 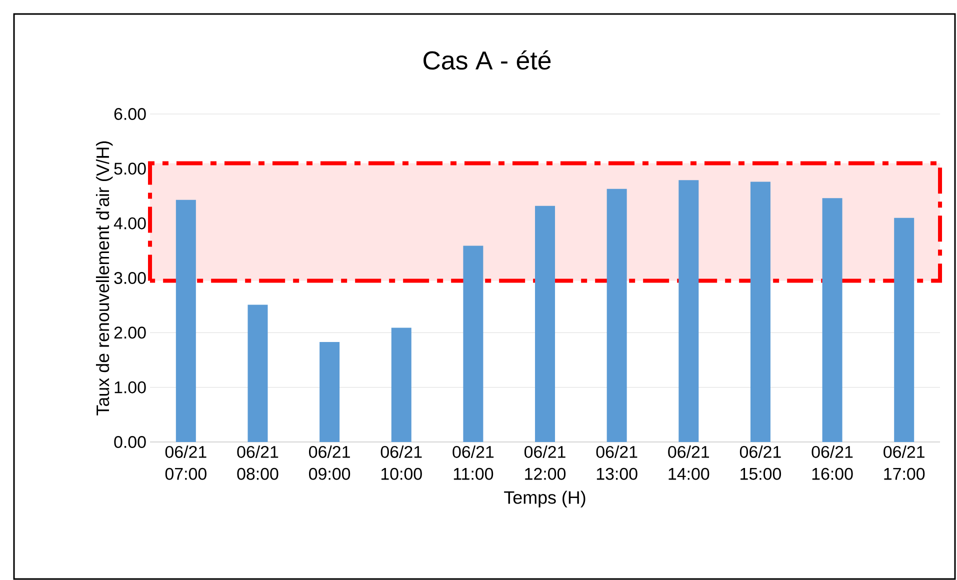 What do you see at coordinates (130, 168) in the screenshot?
I see `y-tick-label: 5.00` at bounding box center [130, 168].